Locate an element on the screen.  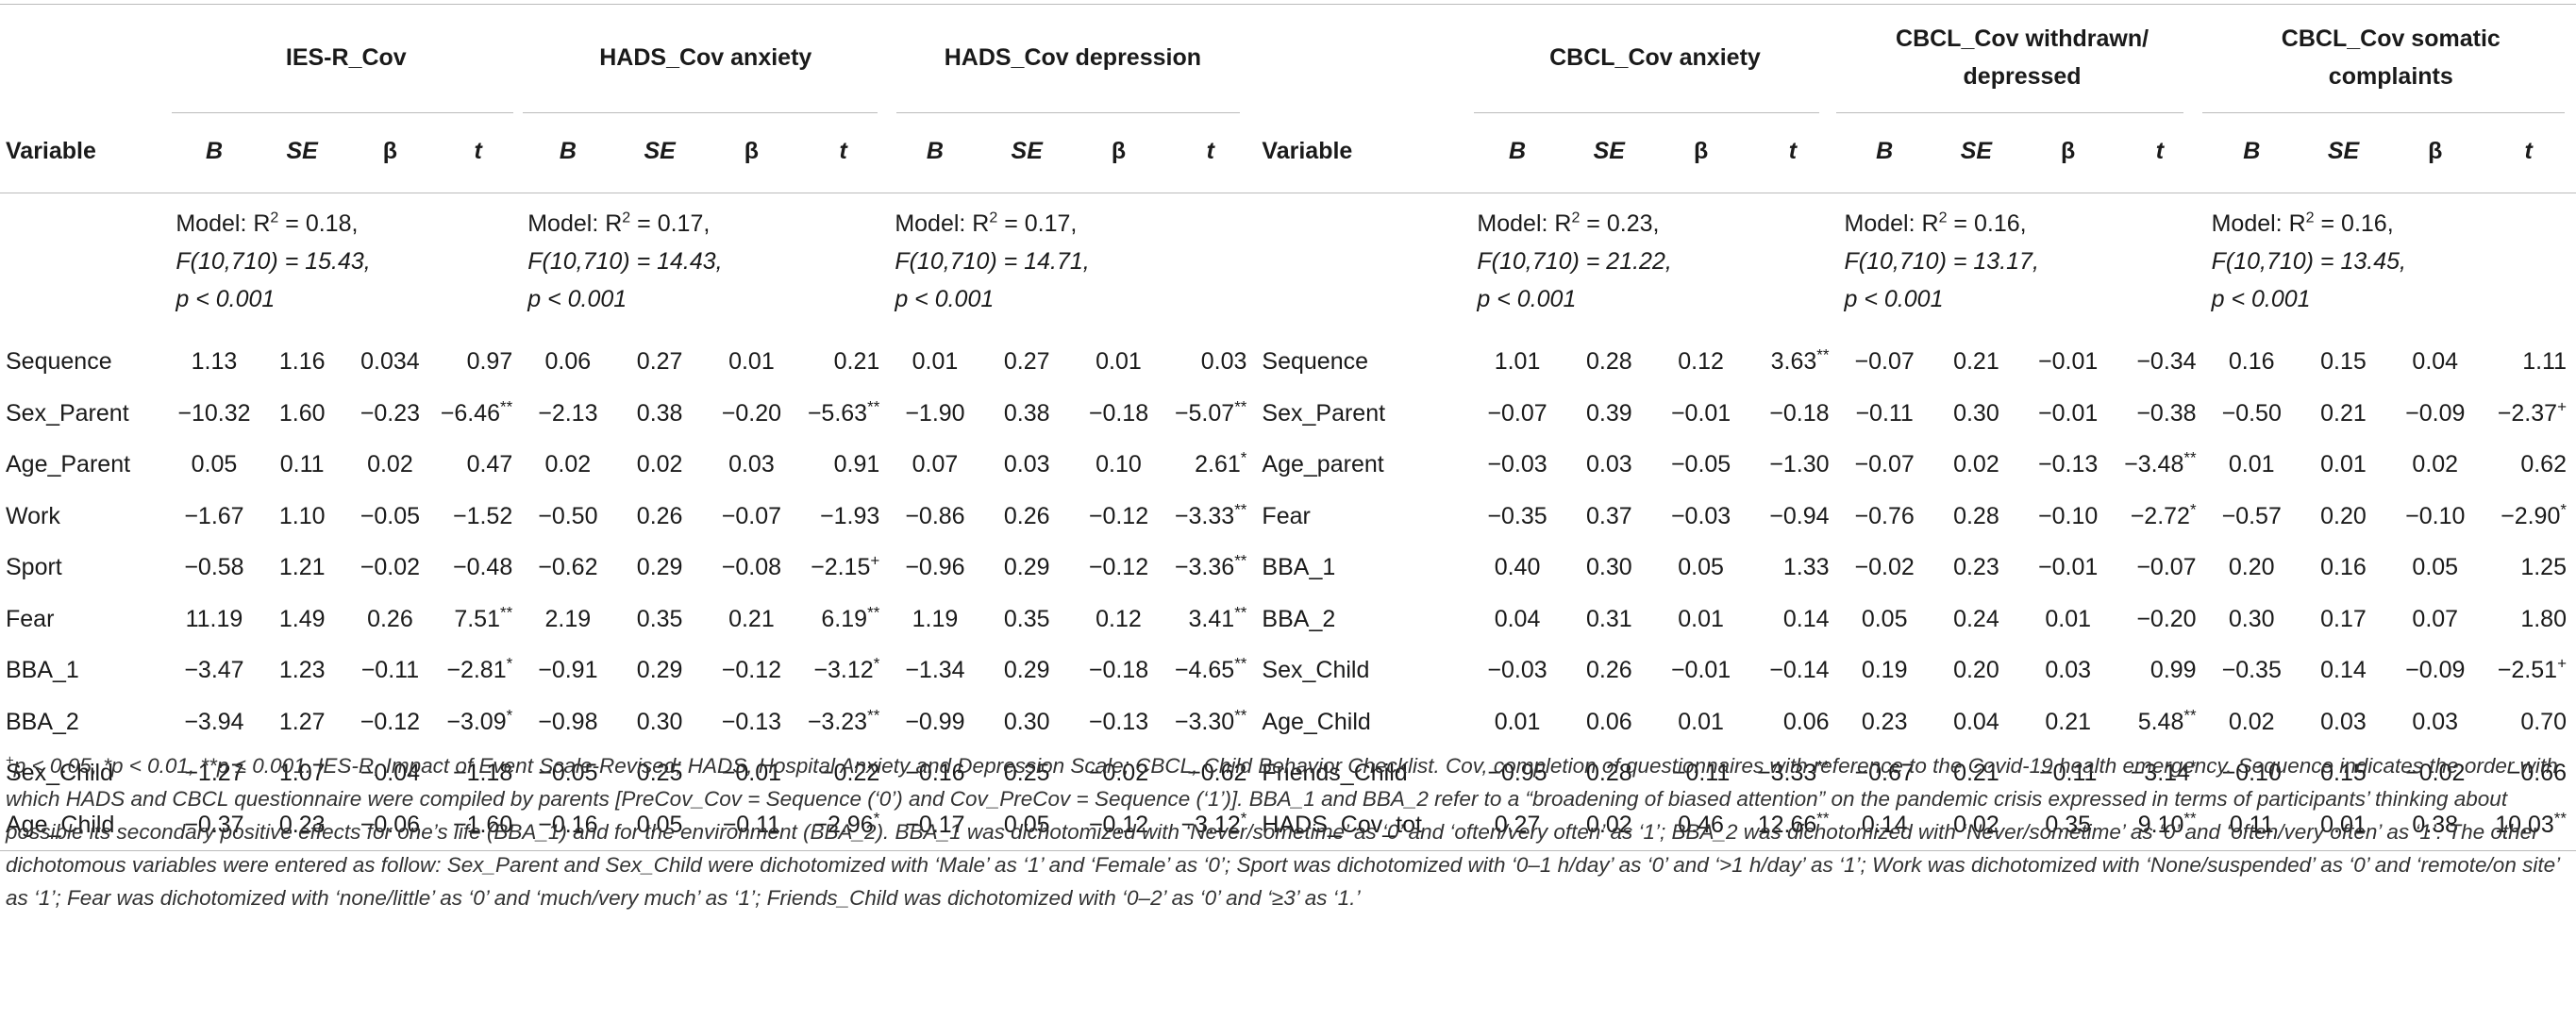
value-cell-beta: 0.21 is located at coordinates (751, 619).